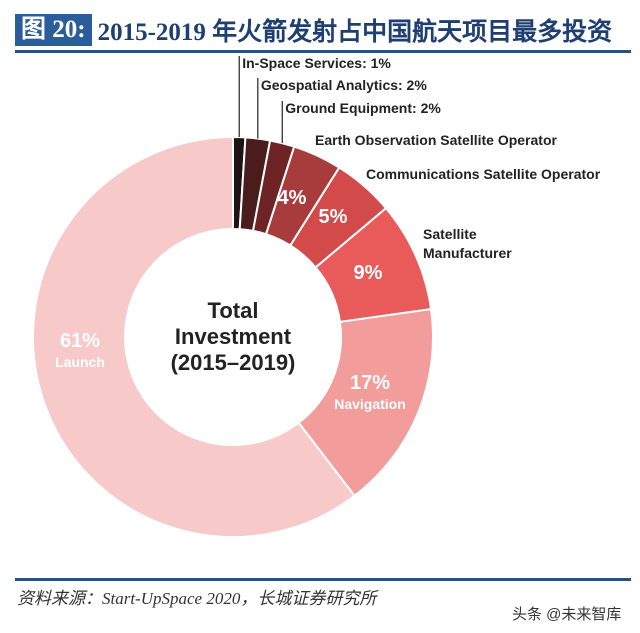  What do you see at coordinates (233, 362) in the screenshot?
I see `center-label: (2015–2019)` at bounding box center [233, 362].